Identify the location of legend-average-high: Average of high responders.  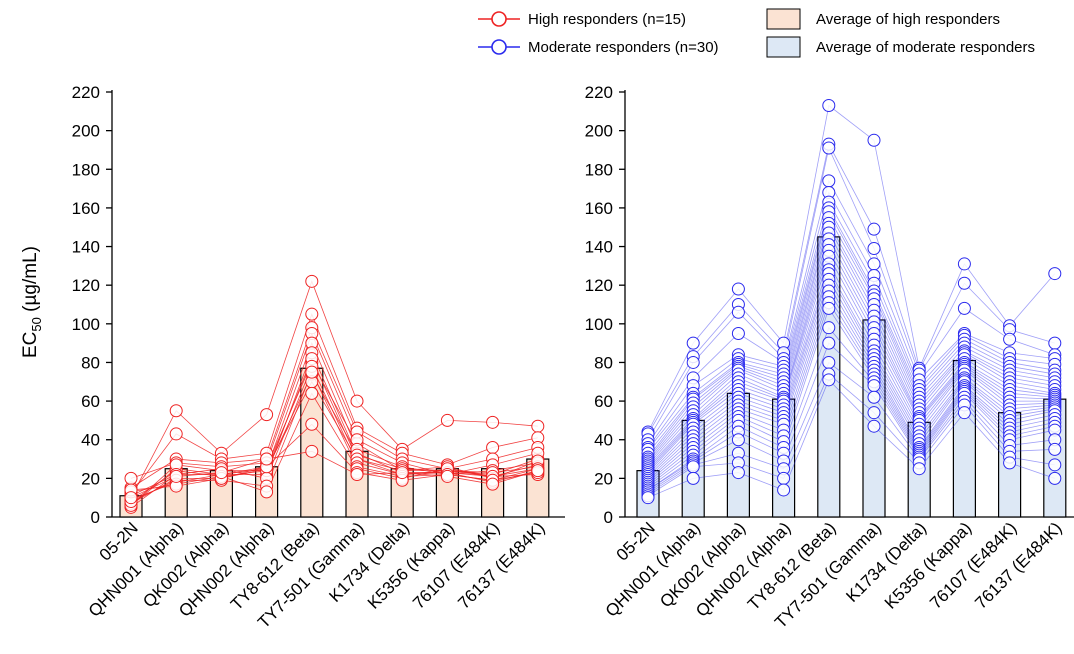
(883, 19).